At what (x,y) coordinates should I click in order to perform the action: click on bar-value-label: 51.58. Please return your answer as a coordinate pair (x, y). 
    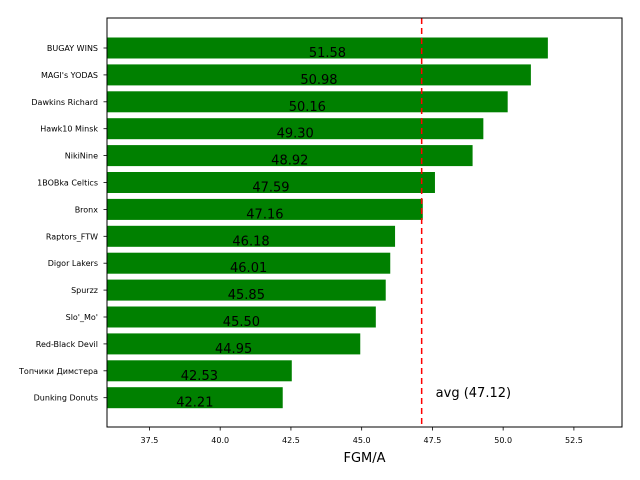
    Looking at the image, I should click on (327, 53).